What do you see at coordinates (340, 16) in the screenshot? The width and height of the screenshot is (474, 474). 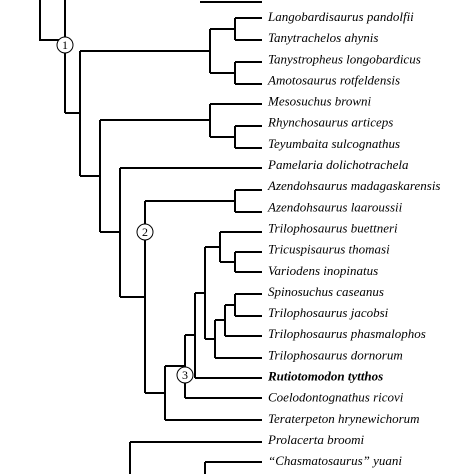 I see `taxon-label: Langobardisaurus pandolfii` at bounding box center [340, 16].